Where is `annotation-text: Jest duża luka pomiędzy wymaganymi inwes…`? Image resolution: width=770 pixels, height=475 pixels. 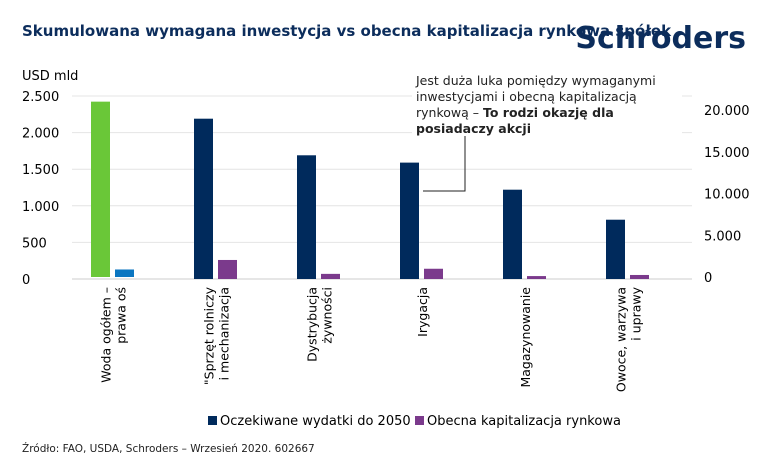
annotation-text: Jest duża luka pomiędzy wymaganymi inwes… is located at coordinates (537, 104).